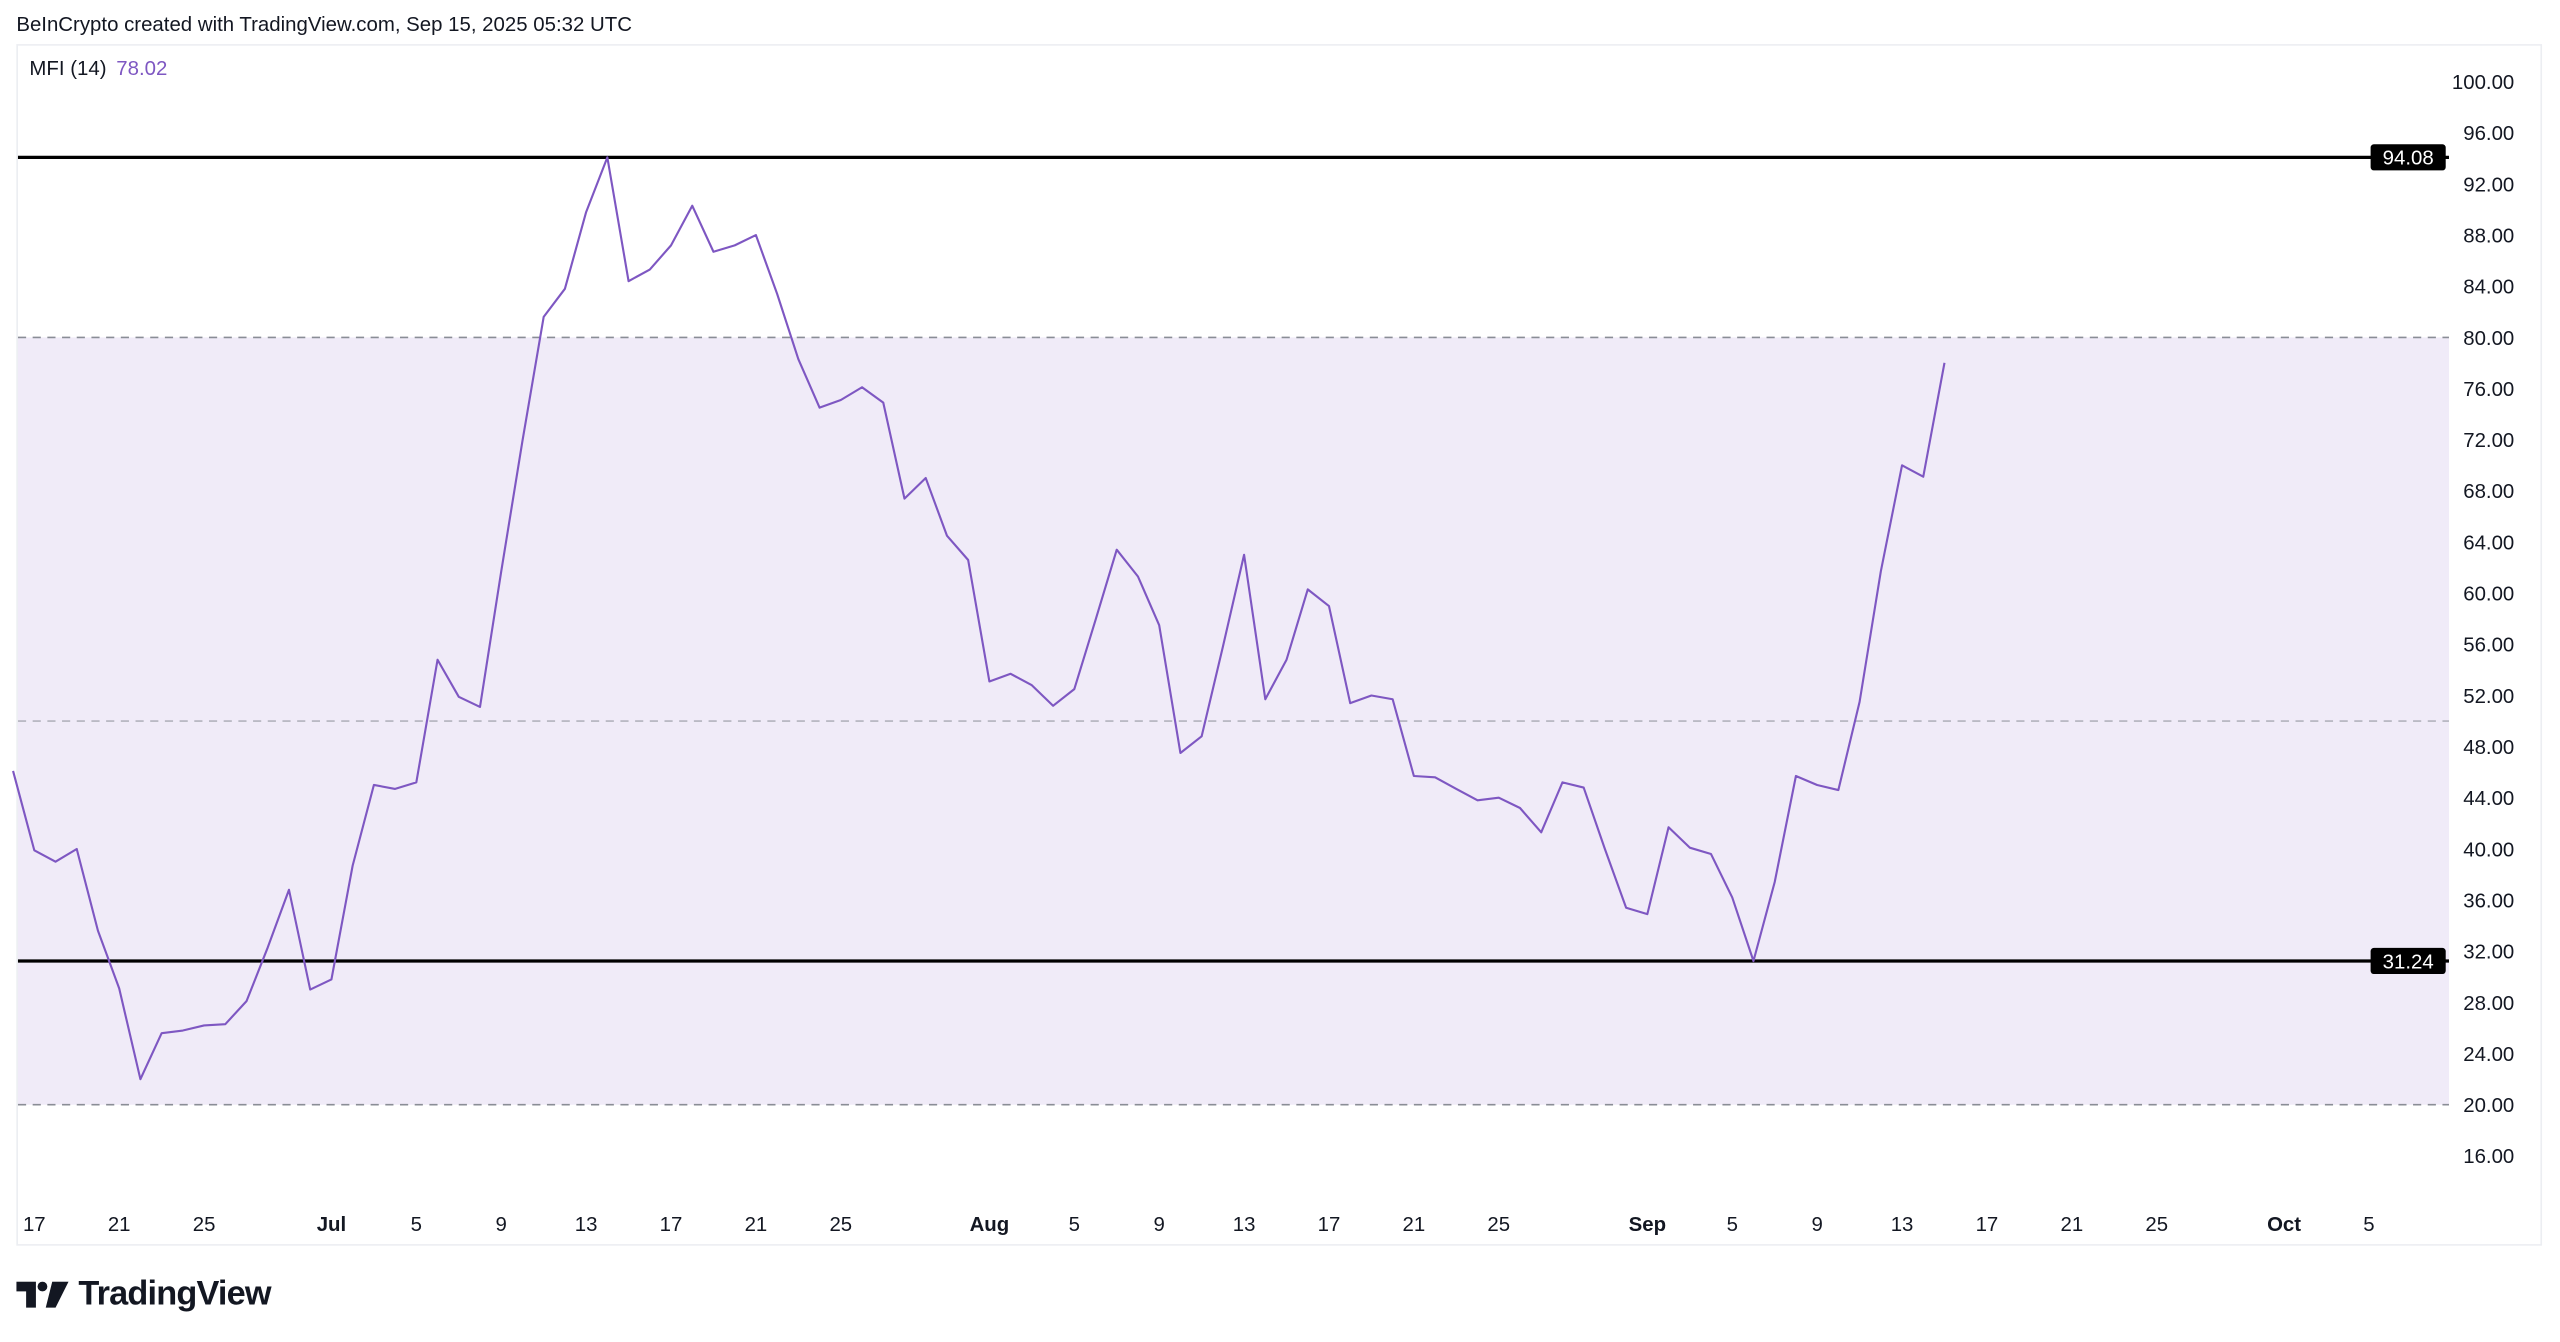 The image size is (2560, 1342). I want to click on indicator-legend: MFI (14) 78.02, so click(98, 68).